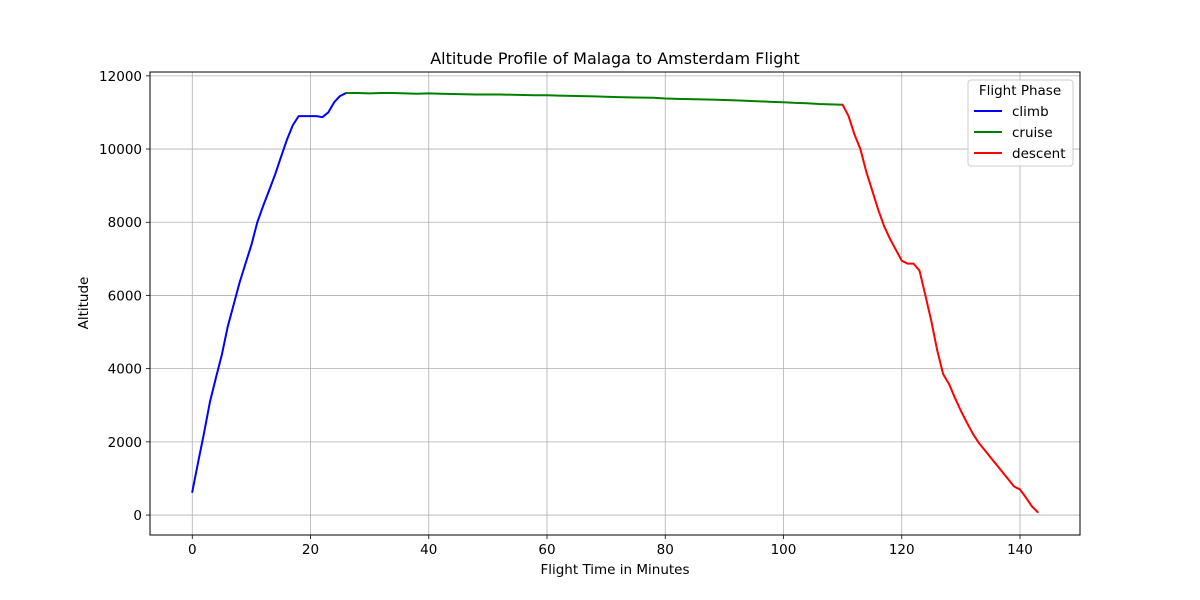 Image resolution: width=1200 pixels, height=600 pixels. Describe the element at coordinates (1020, 91) in the screenshot. I see `legend-title: Flight Phase` at that location.